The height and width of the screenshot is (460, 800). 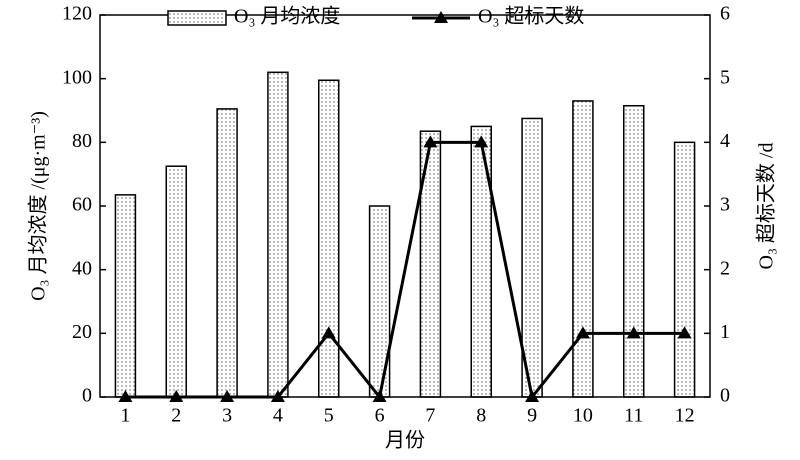 I want to click on x-tick-label: 1, so click(x=125, y=416).